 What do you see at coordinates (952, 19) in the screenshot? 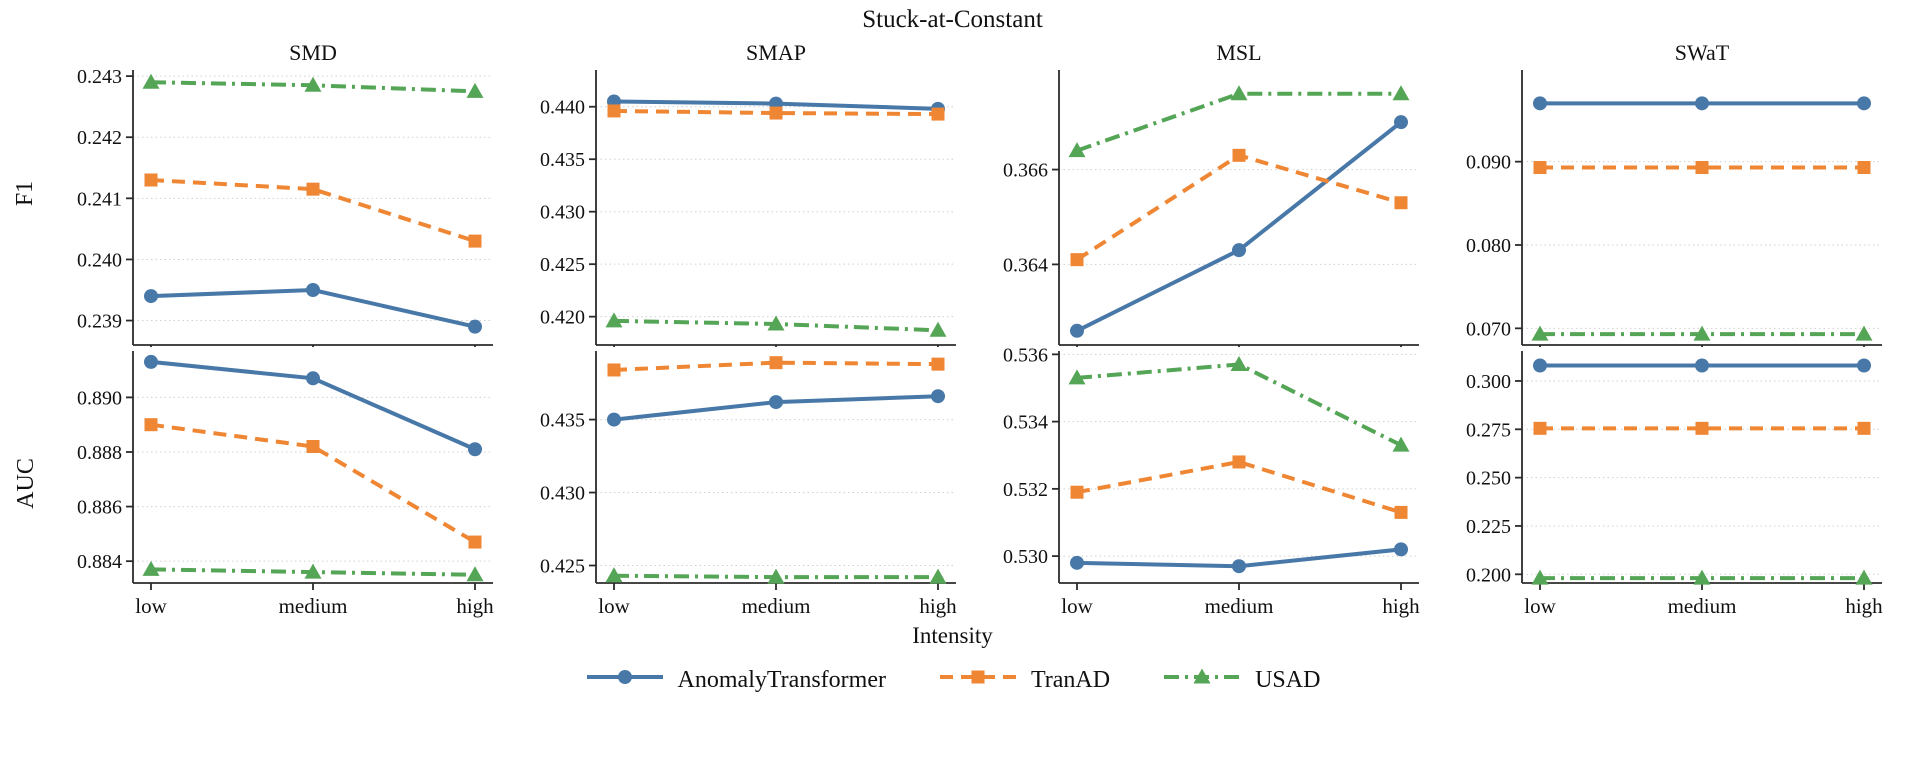
I see `figure-title: Stuck-at-Constant` at bounding box center [952, 19].